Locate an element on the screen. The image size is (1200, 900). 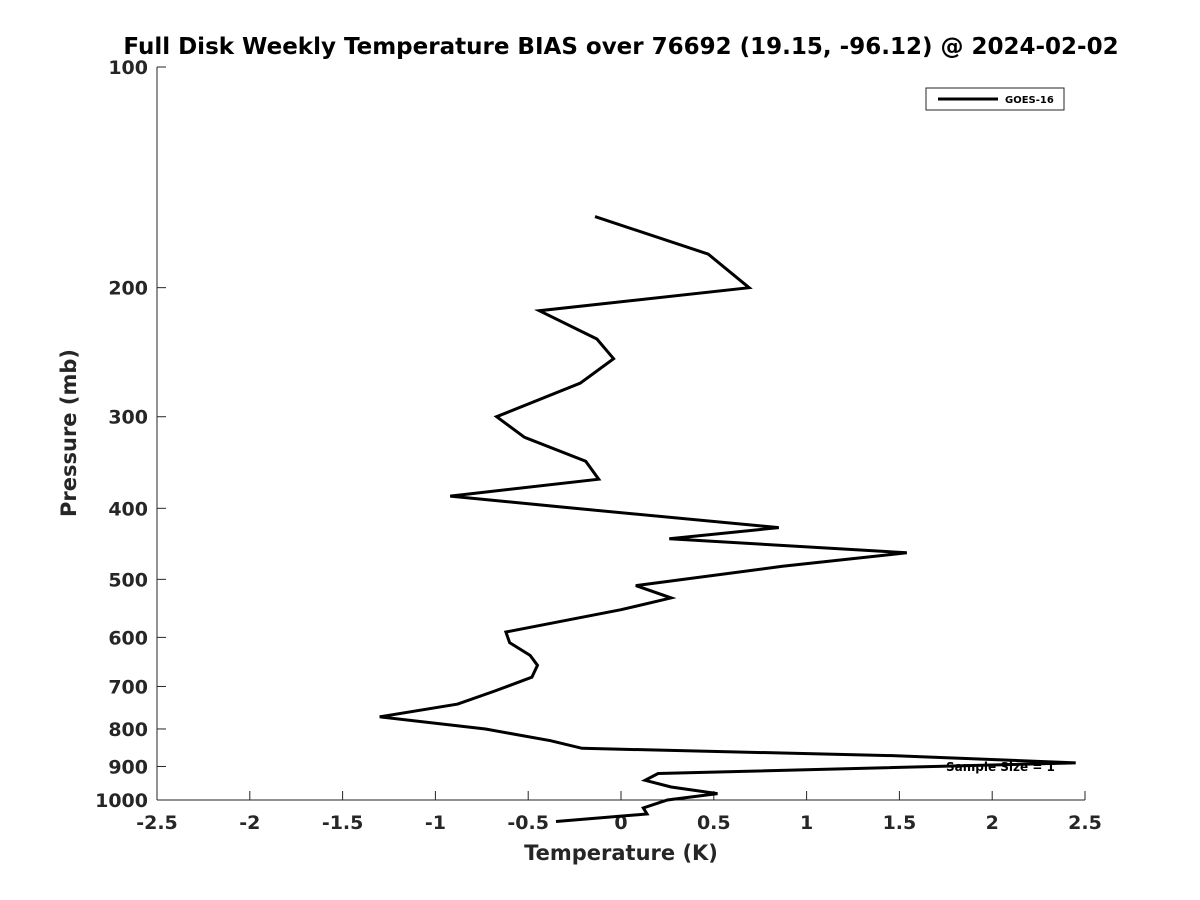
y-tick-label: 300 is located at coordinates (128, 418).